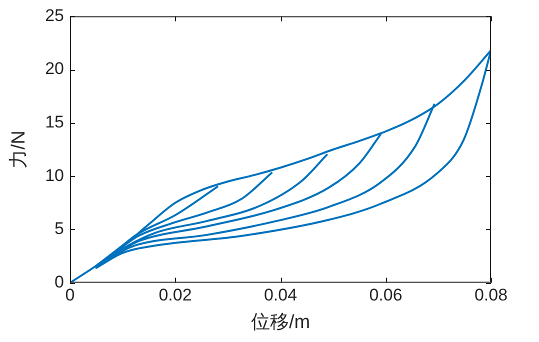 The height and width of the screenshot is (342, 539). Describe the element at coordinates (385, 295) in the screenshot. I see `x-tick-label: 0.06` at that location.